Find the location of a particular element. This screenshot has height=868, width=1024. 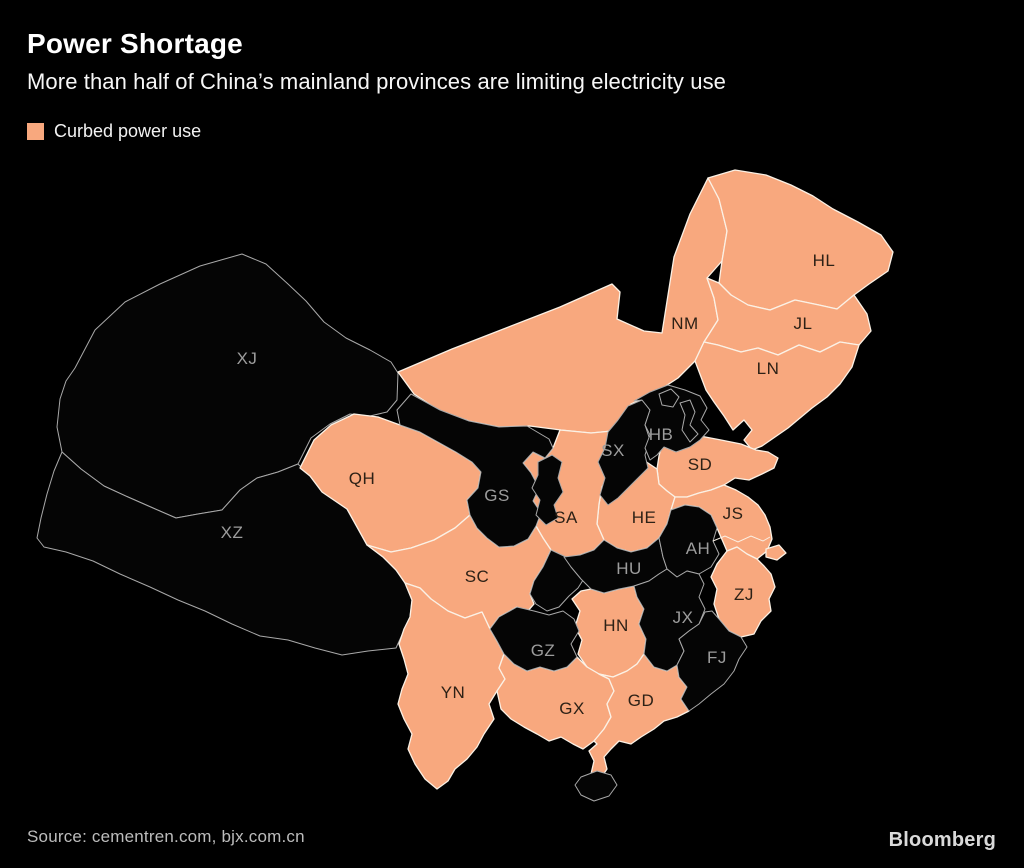

bloomberg-logo: Bloomberg is located at coordinates (942, 840).